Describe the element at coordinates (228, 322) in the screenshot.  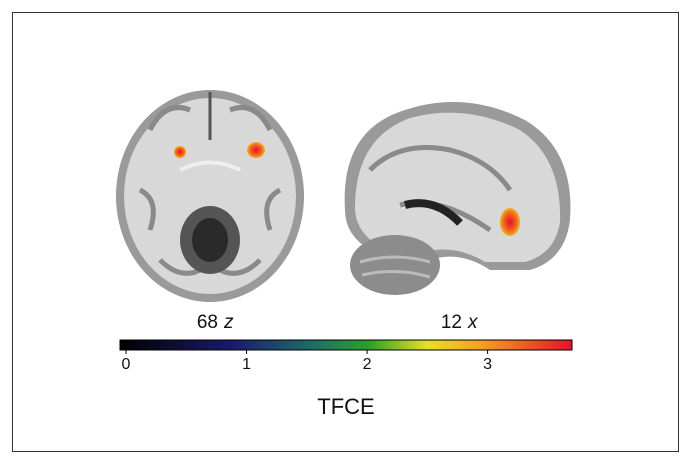
I see `panel-axis: z` at that location.